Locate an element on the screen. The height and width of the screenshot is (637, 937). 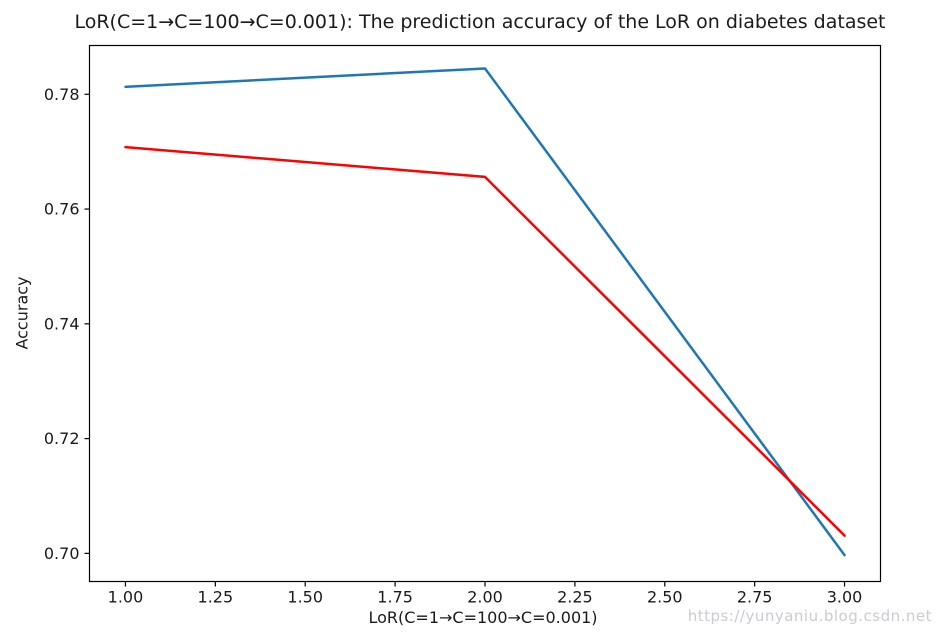
watermark-text: https://yunyaniu.blog.csdn.net is located at coordinates (809, 616).